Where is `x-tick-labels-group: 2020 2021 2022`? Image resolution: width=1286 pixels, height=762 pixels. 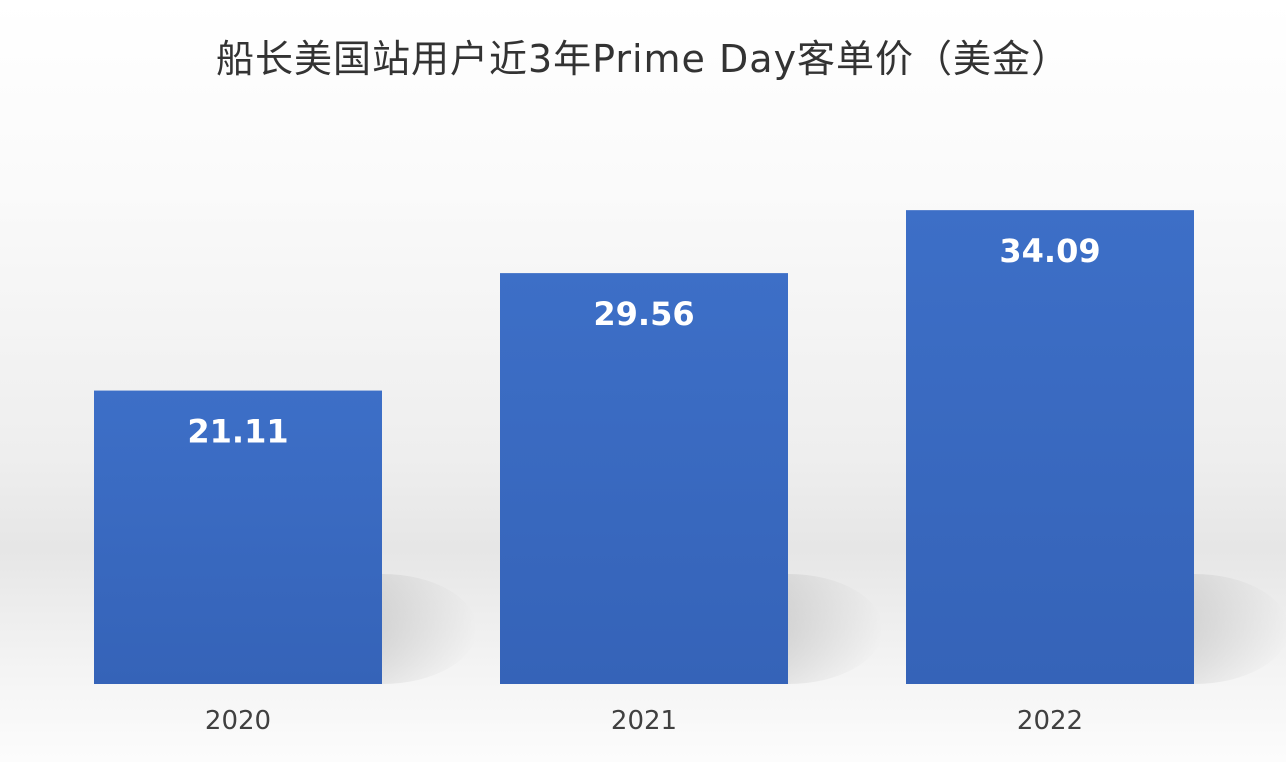
x-tick-labels-group: 2020 2021 2022 is located at coordinates (644, 721).